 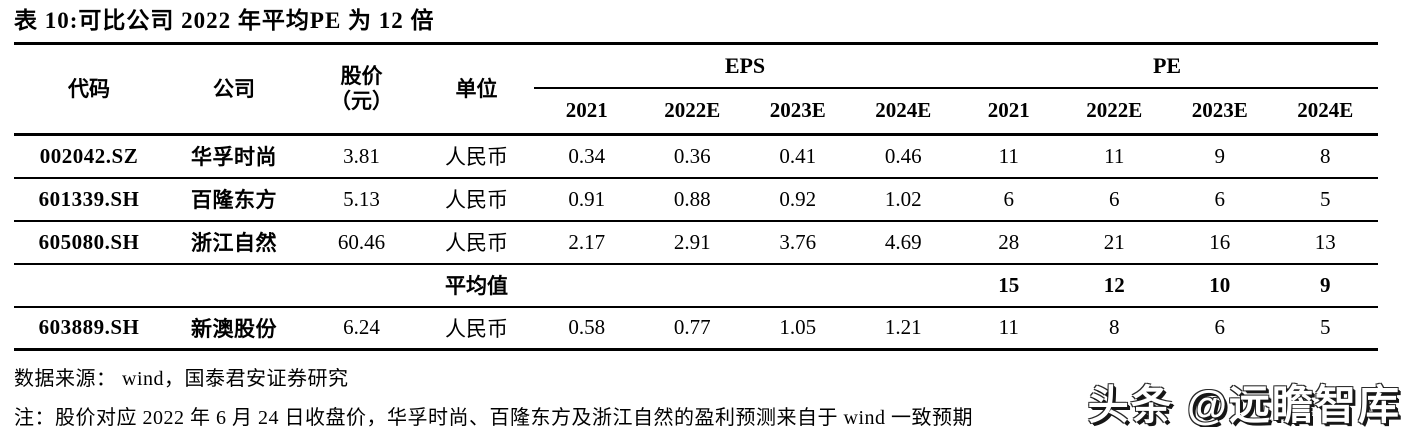 I want to click on eps-value-2021: 0.91, so click(x=587, y=198).